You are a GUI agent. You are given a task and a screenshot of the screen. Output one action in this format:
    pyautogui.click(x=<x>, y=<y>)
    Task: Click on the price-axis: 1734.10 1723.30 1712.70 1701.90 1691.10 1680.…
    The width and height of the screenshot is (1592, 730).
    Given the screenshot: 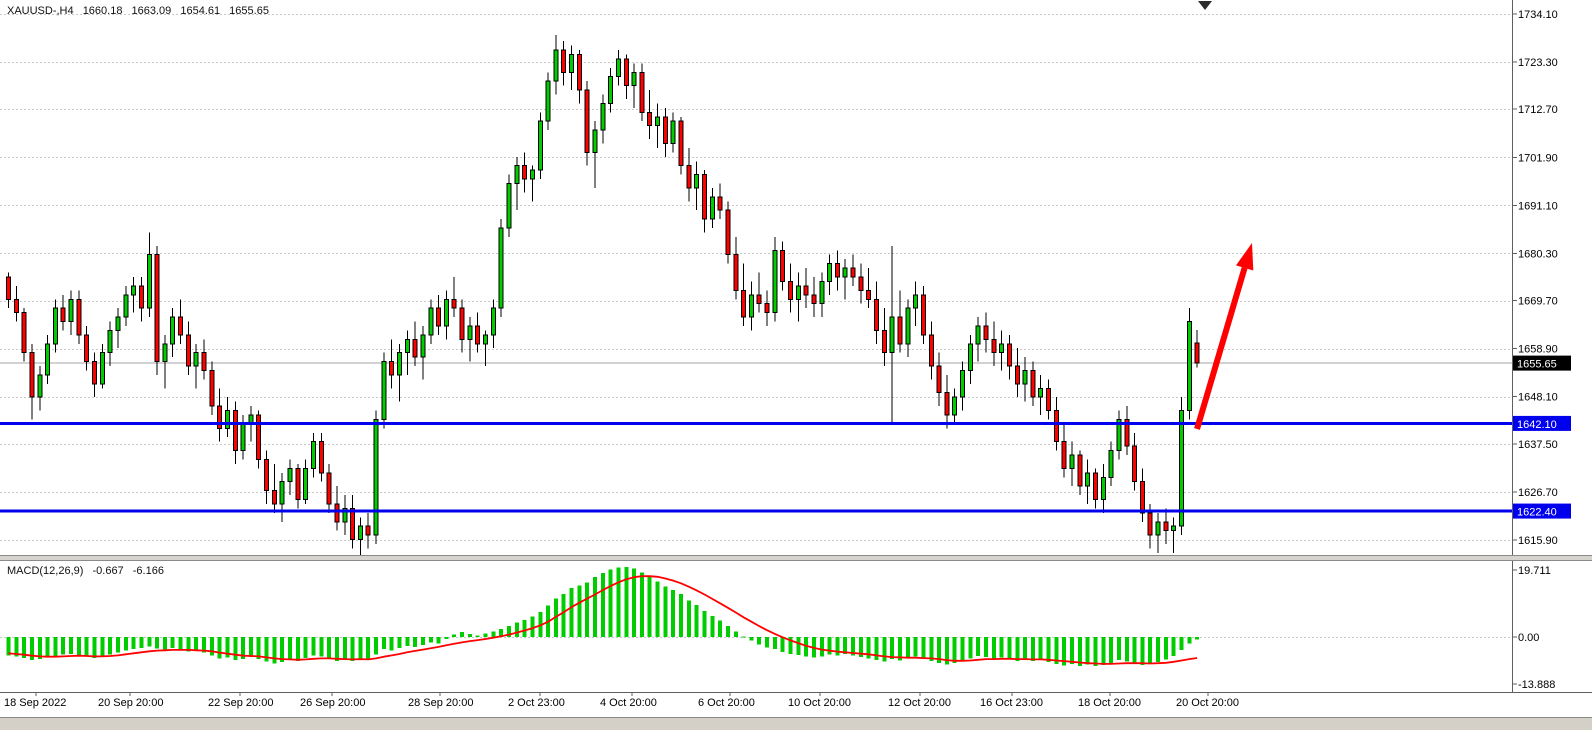 What is the action you would take?
    pyautogui.click(x=1535, y=278)
    